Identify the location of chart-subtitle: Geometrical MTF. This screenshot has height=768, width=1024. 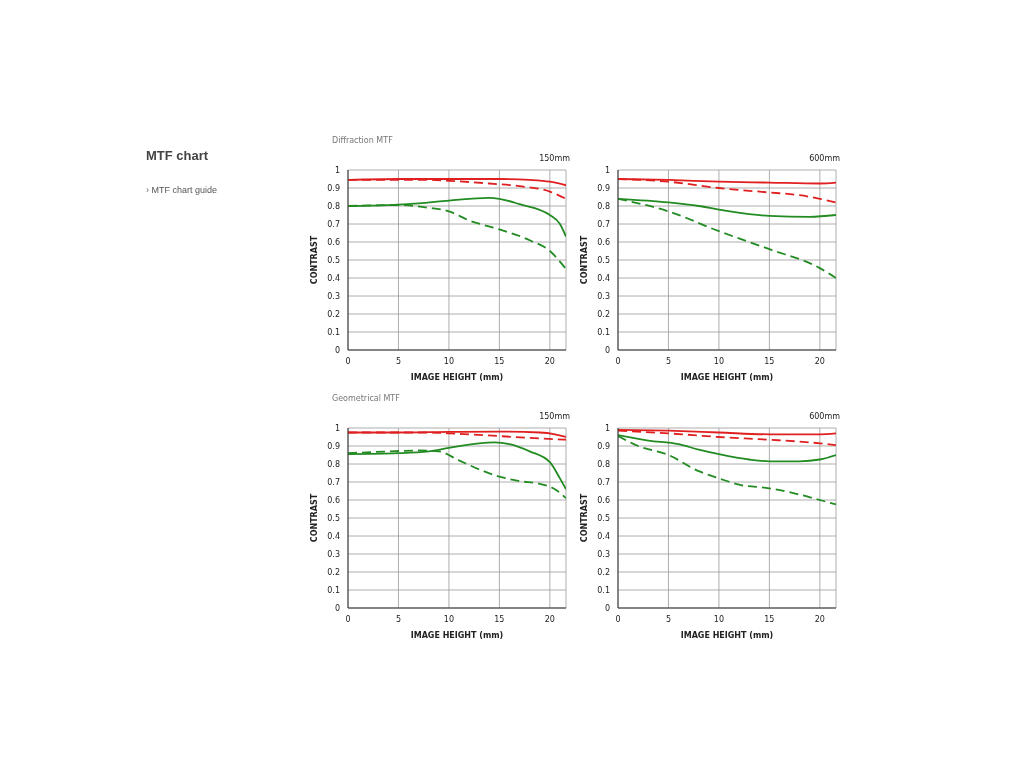
(366, 399).